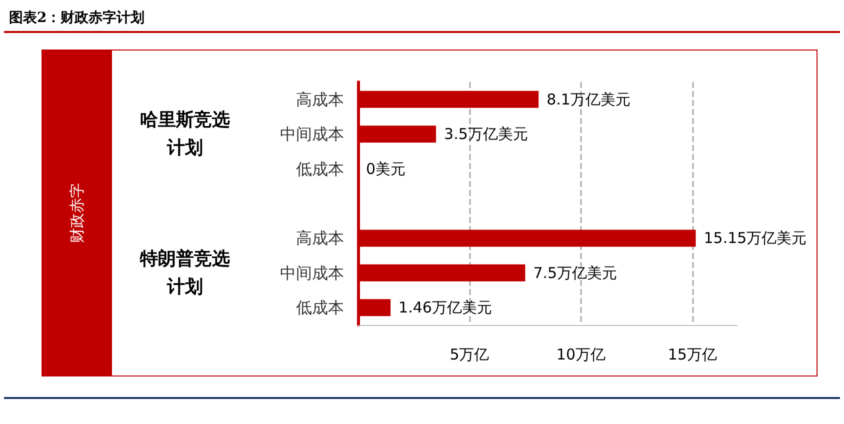  Describe the element at coordinates (588, 99) in the screenshot. I see `data-label: 8.1万亿美元` at that location.